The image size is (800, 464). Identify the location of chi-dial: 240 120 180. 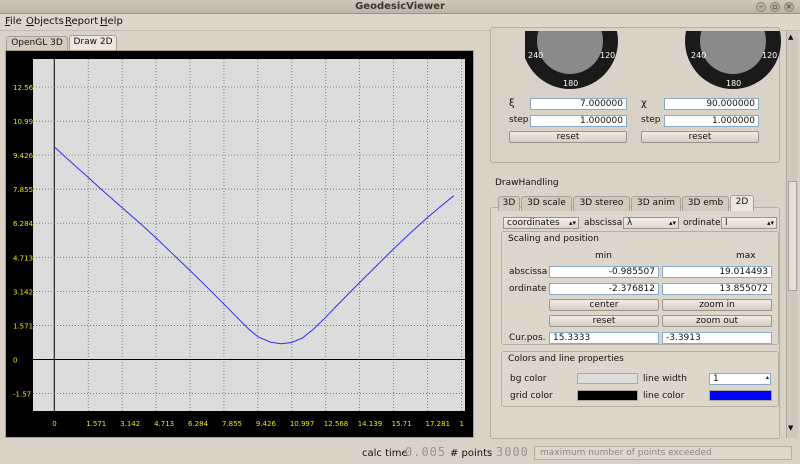
(733, 60).